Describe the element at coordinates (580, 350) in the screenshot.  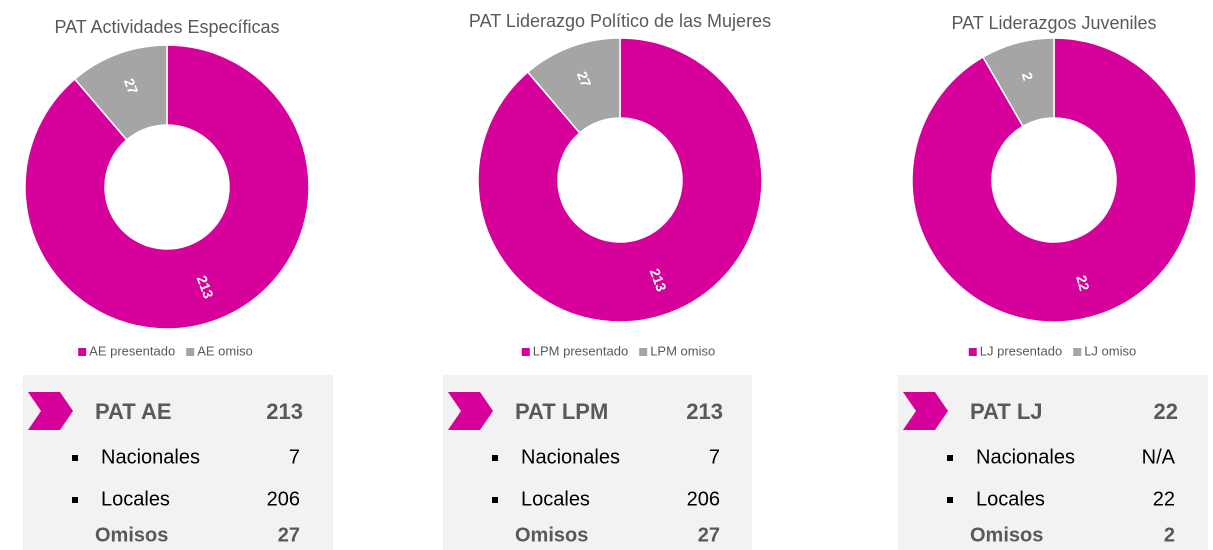
I see `legend-label: LPM presentado` at that location.